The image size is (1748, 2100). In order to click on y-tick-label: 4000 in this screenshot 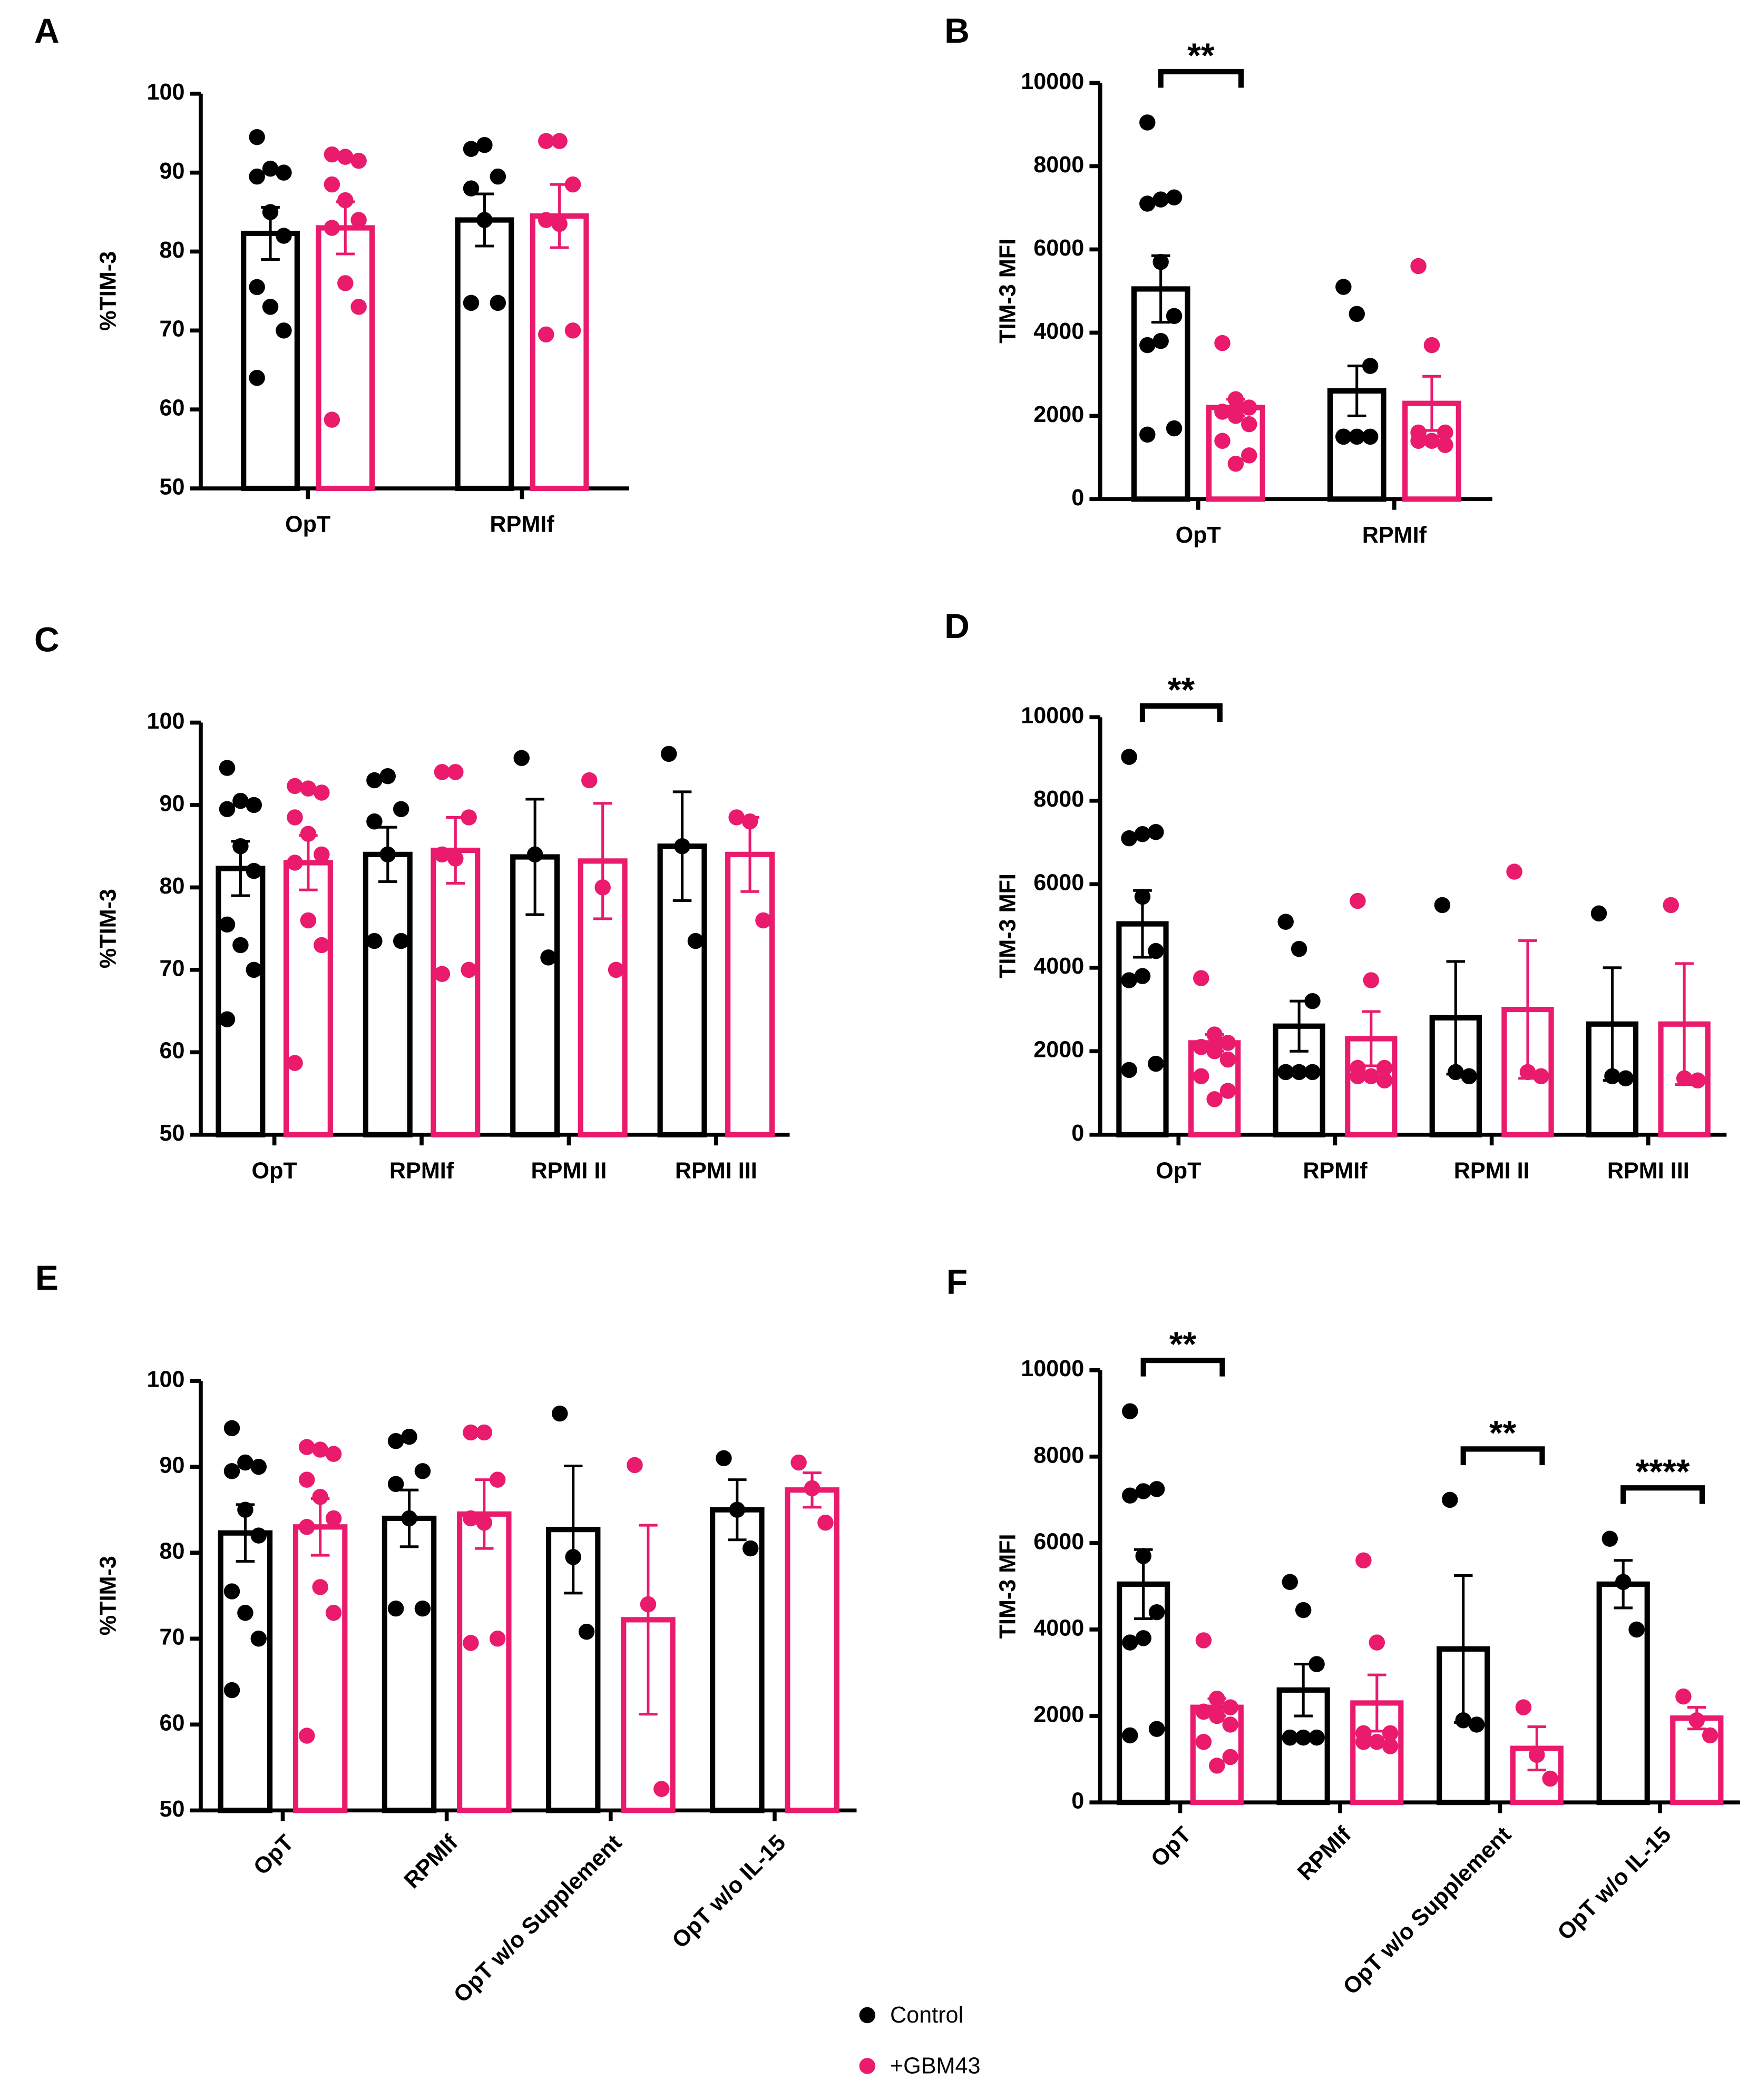, I will do `click(1058, 966)`.